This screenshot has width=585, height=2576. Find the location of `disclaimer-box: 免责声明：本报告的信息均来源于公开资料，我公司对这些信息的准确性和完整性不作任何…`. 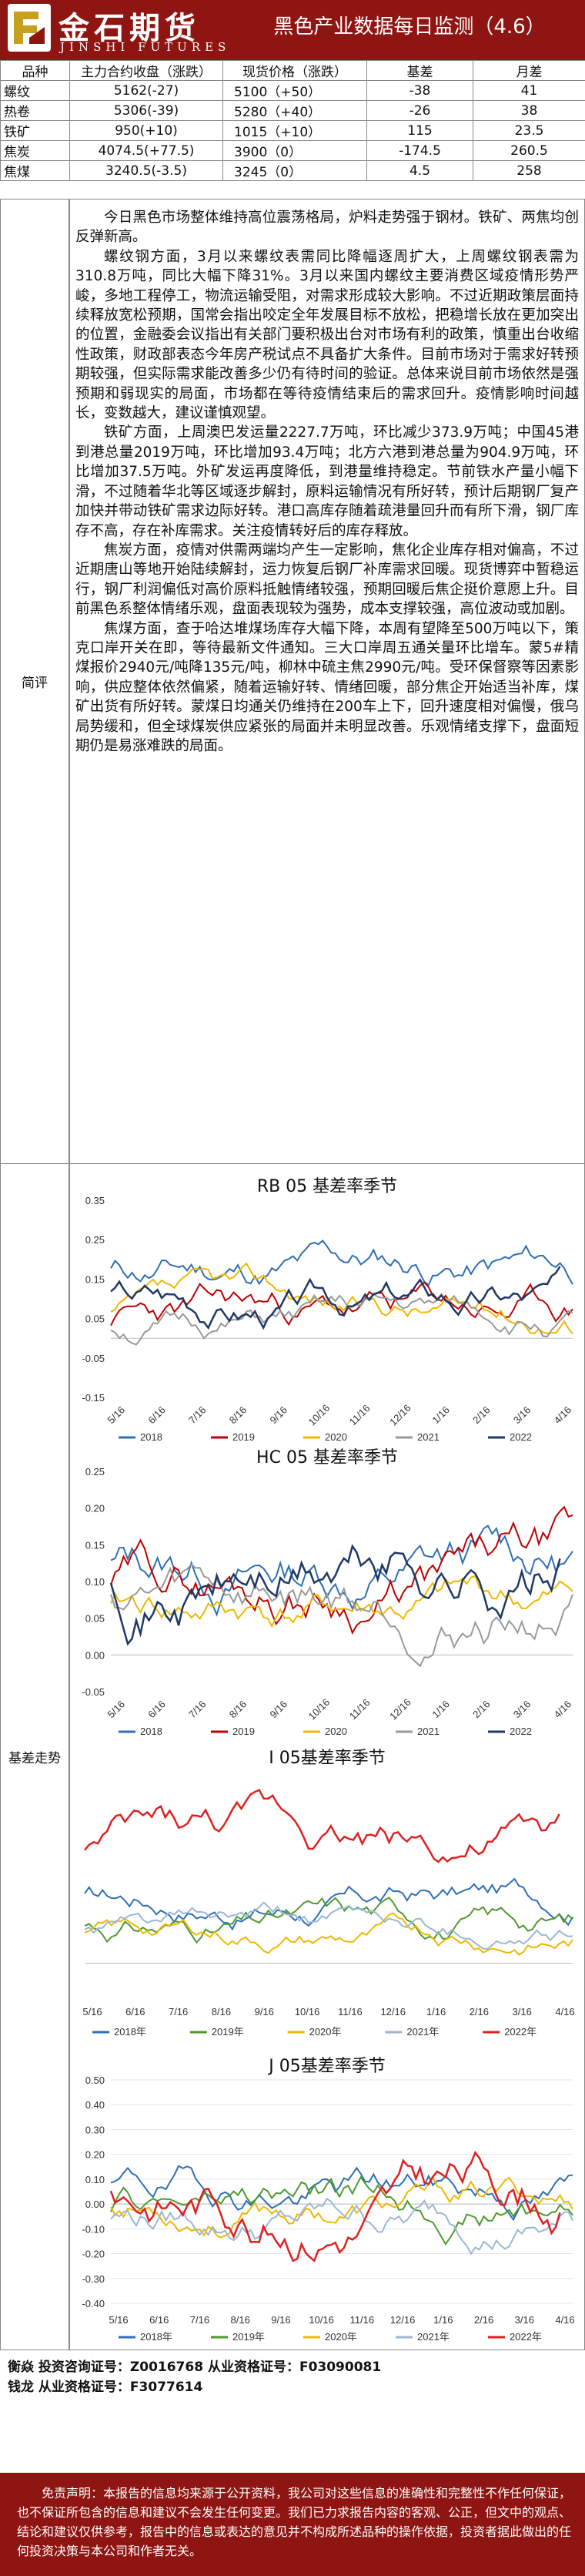

disclaimer-box: 免责声明：本报告的信息均来源于公开资料，我公司对这些信息的准确性和完整性不作任何… is located at coordinates (292, 2524).